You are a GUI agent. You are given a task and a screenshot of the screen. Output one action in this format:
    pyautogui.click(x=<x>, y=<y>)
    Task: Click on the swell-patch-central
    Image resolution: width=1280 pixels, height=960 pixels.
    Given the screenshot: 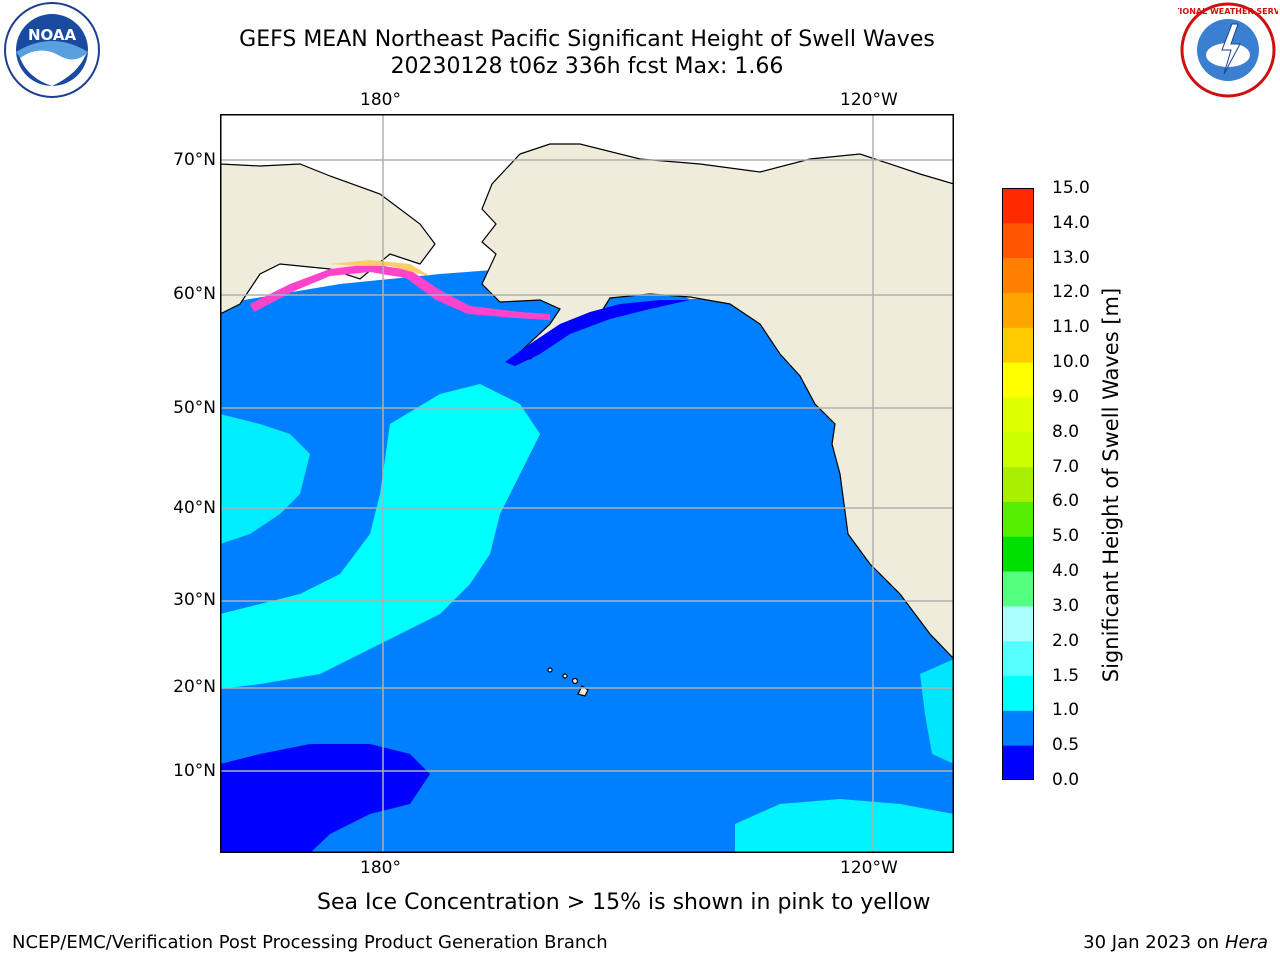 What is the action you would take?
    pyautogui.click(x=380, y=536)
    